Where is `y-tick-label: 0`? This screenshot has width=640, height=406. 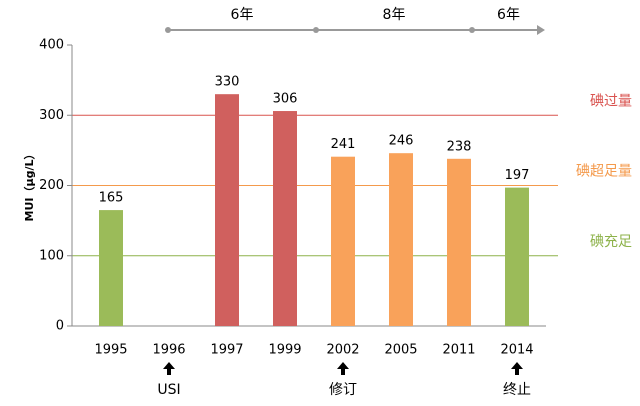 y-tick-label: 0 is located at coordinates (60, 326).